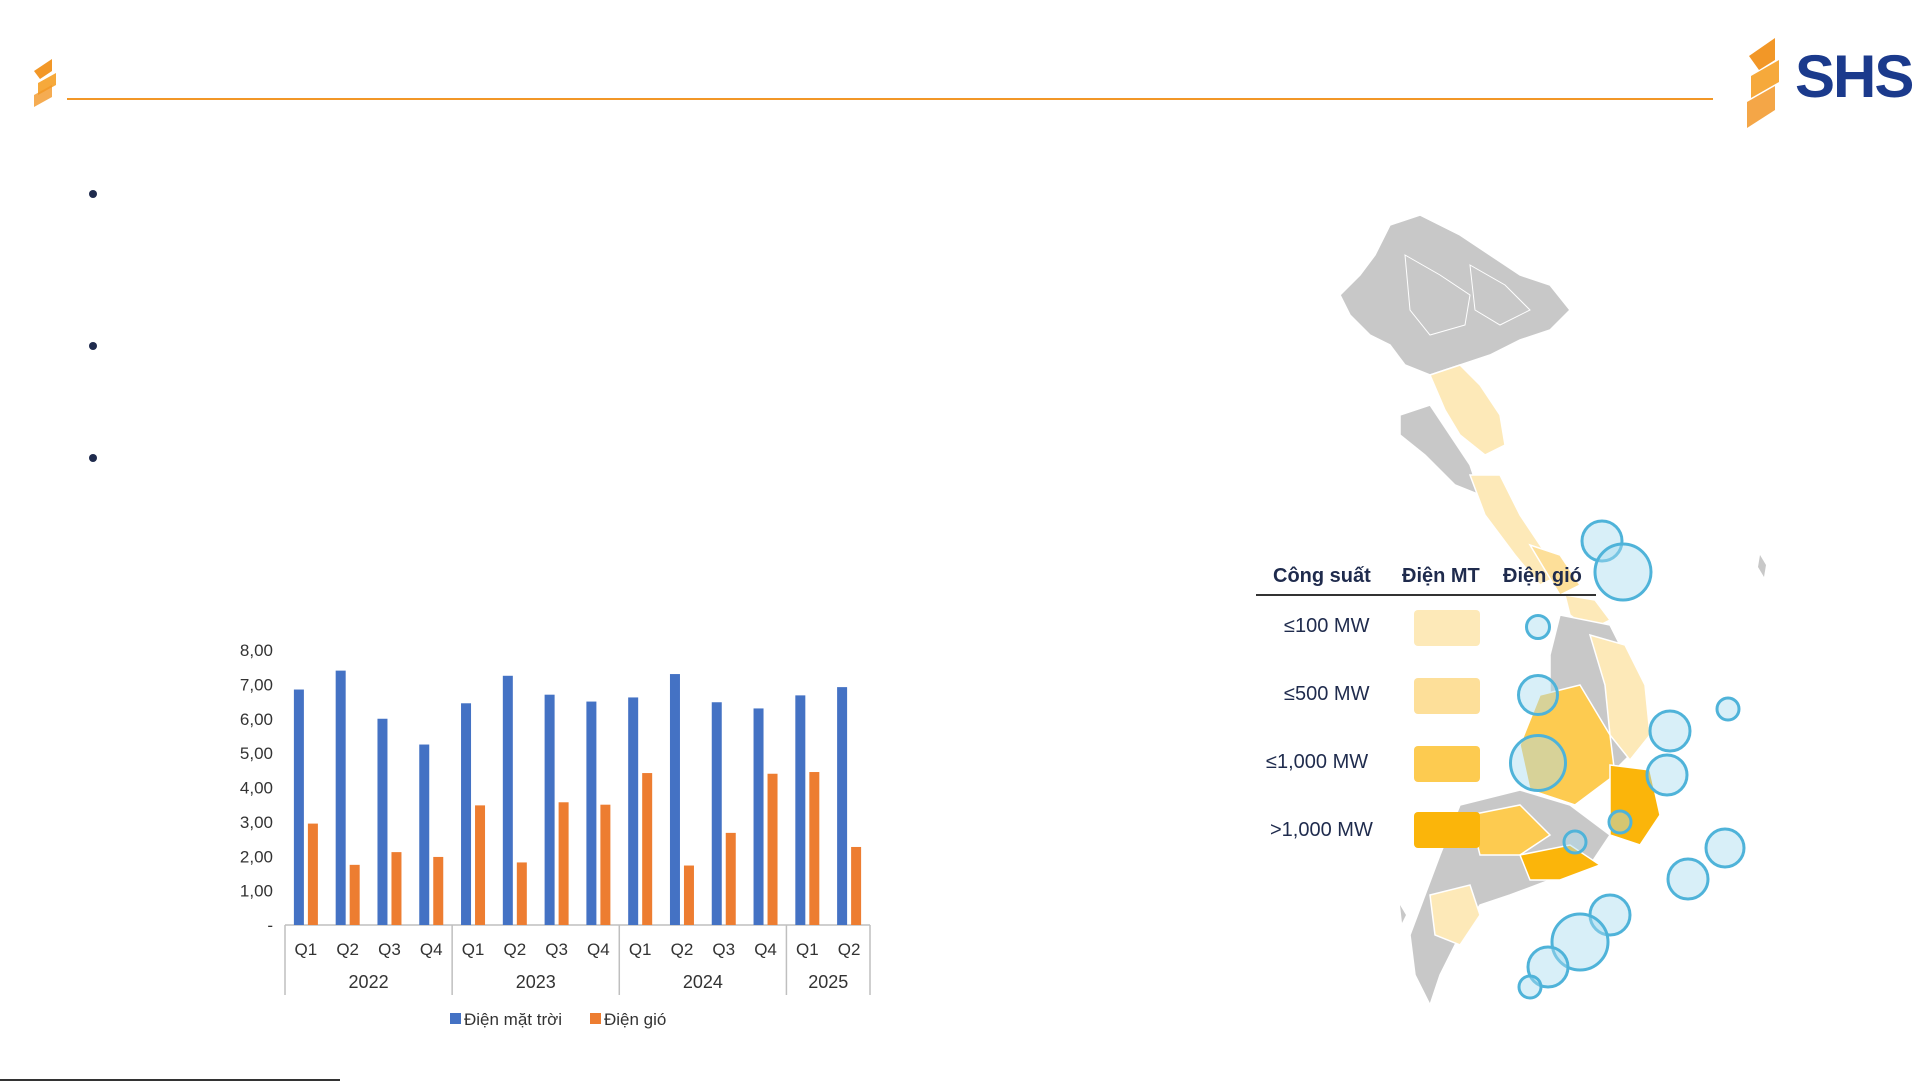 The width and height of the screenshot is (1921, 1081). I want to click on y-tick-label: 7,00, so click(256, 684).